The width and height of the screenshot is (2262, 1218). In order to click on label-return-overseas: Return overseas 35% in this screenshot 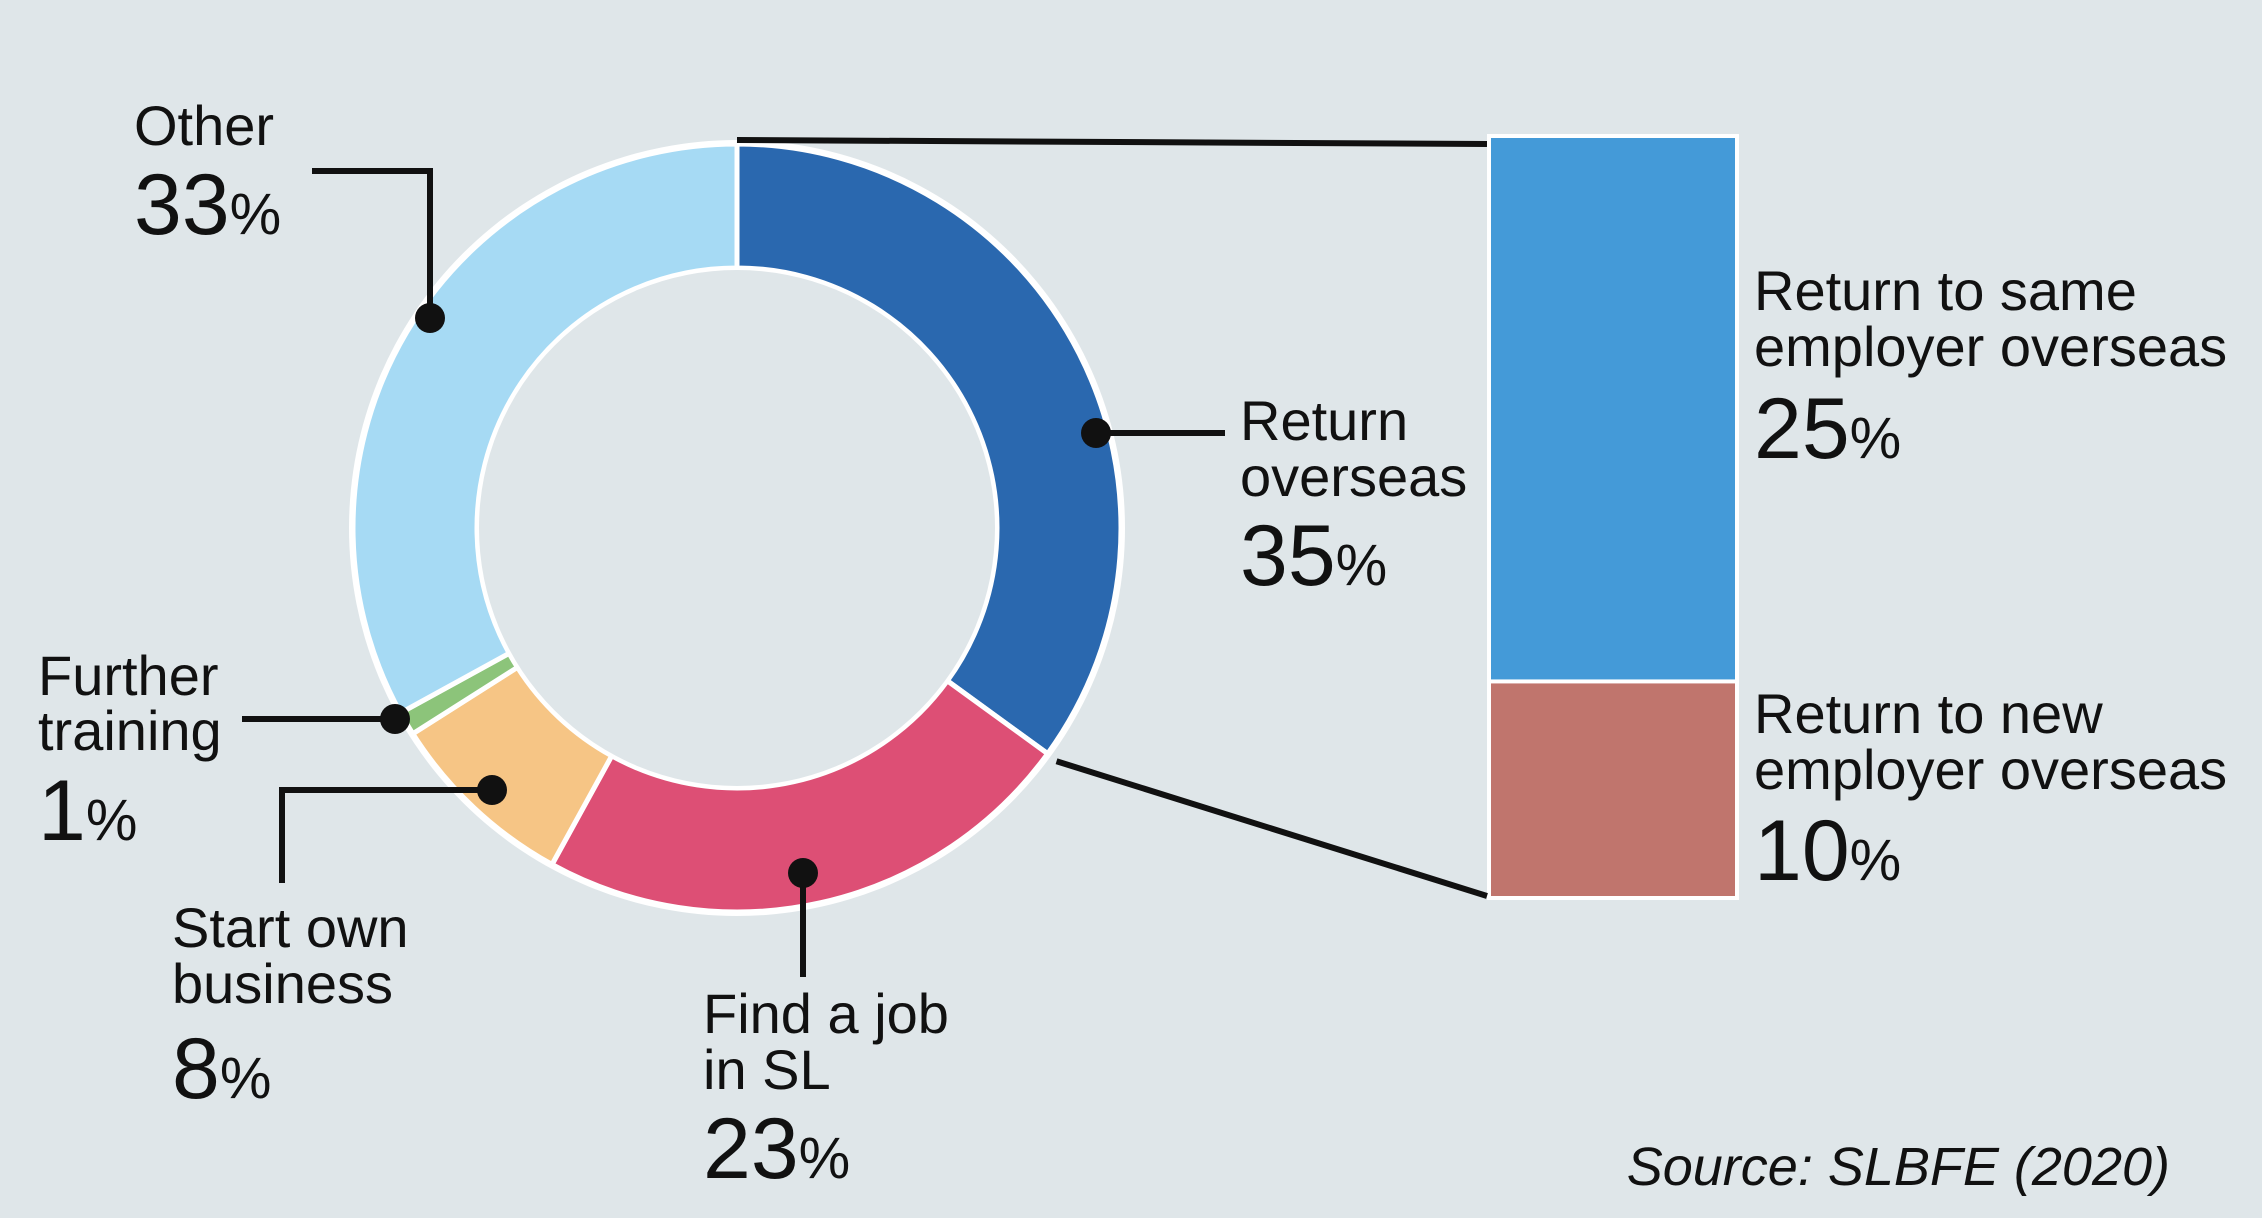, I will do `click(1353, 496)`.